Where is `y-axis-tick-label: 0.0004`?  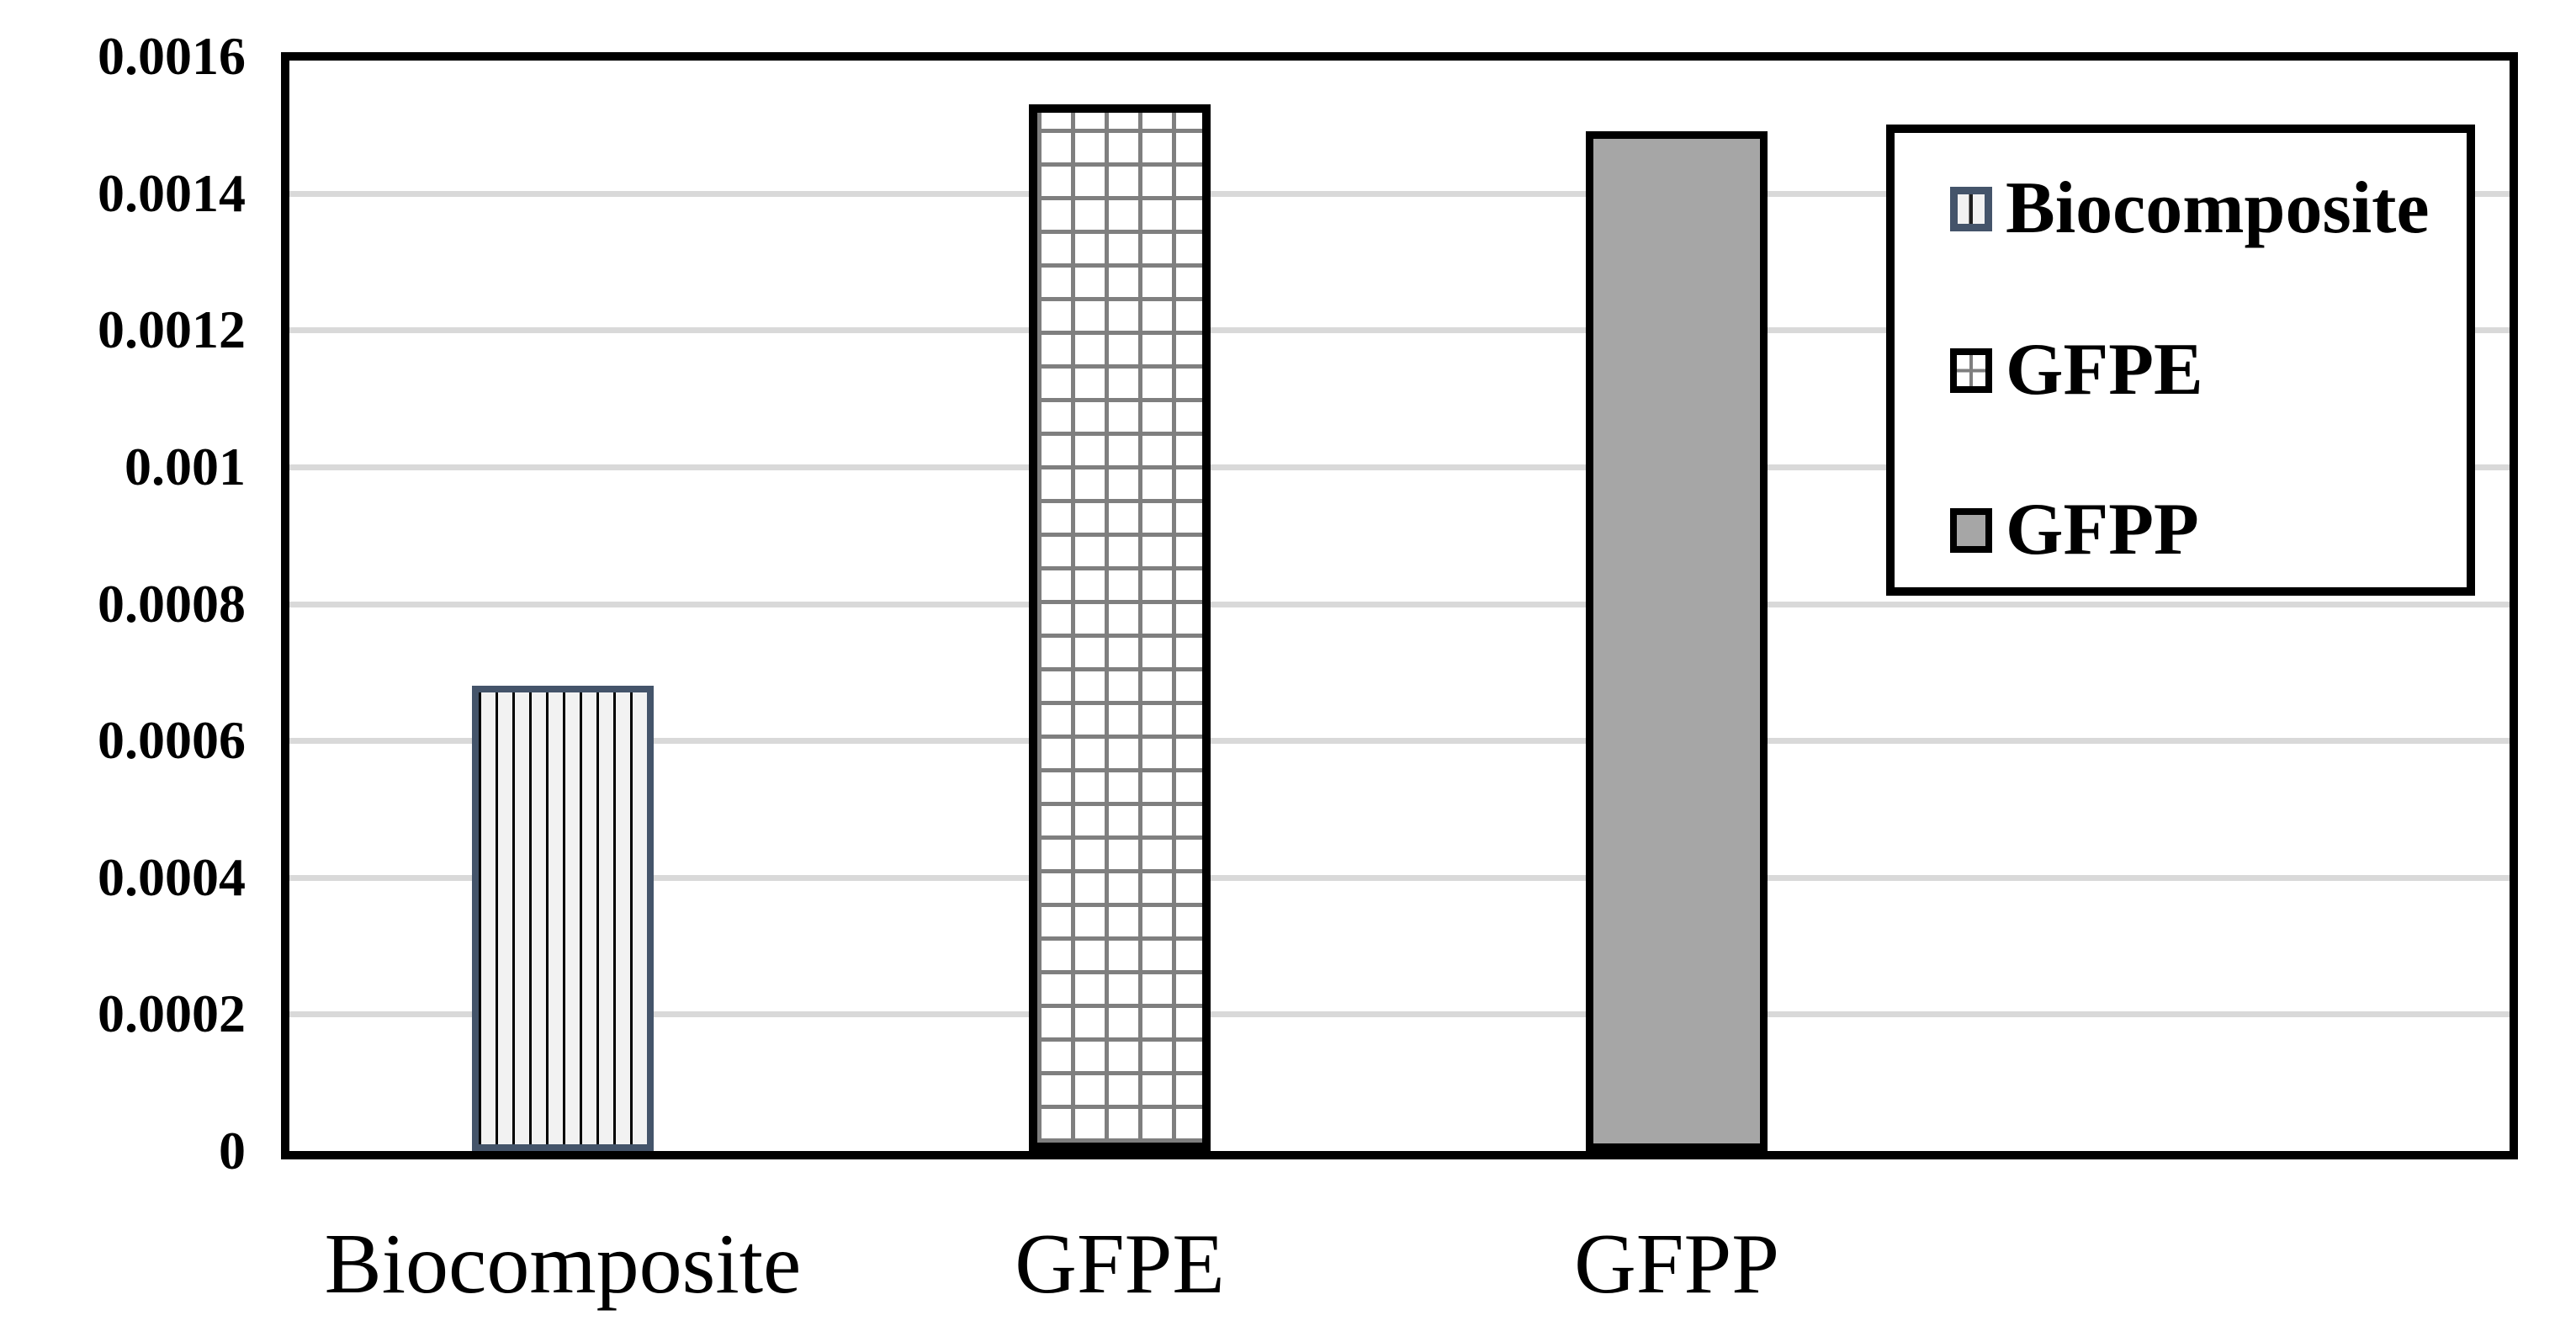 y-axis-tick-label: 0.0004 is located at coordinates (172, 877).